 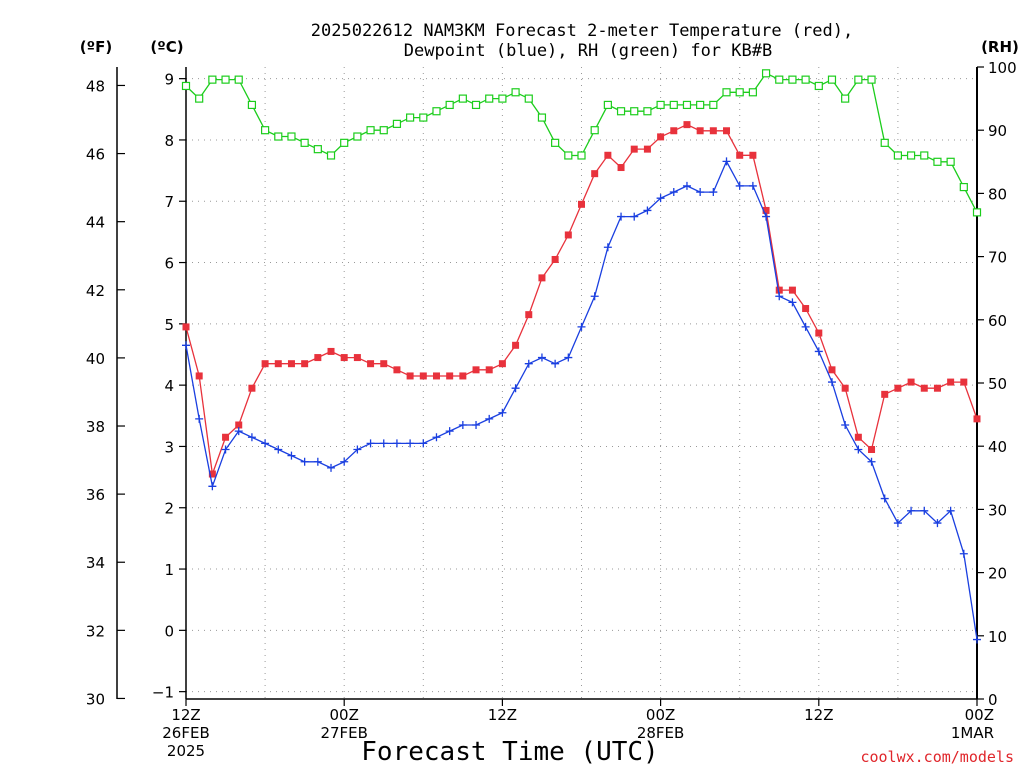 I want to click on fahrenheit-tick-label: 36, so click(x=95, y=495).